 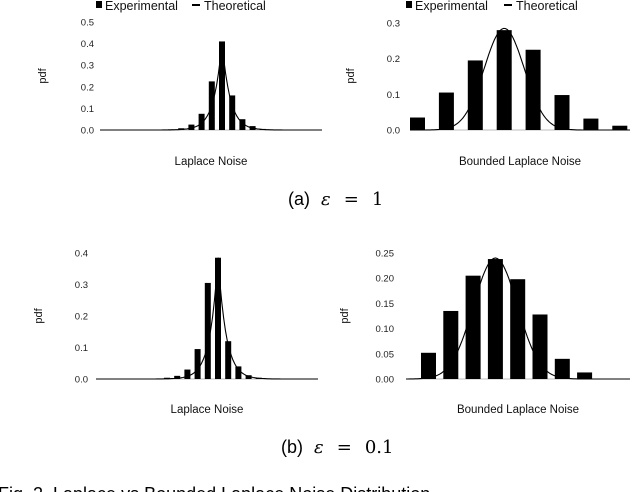 I want to click on subcaption-a-symbol: ε, so click(x=326, y=199).